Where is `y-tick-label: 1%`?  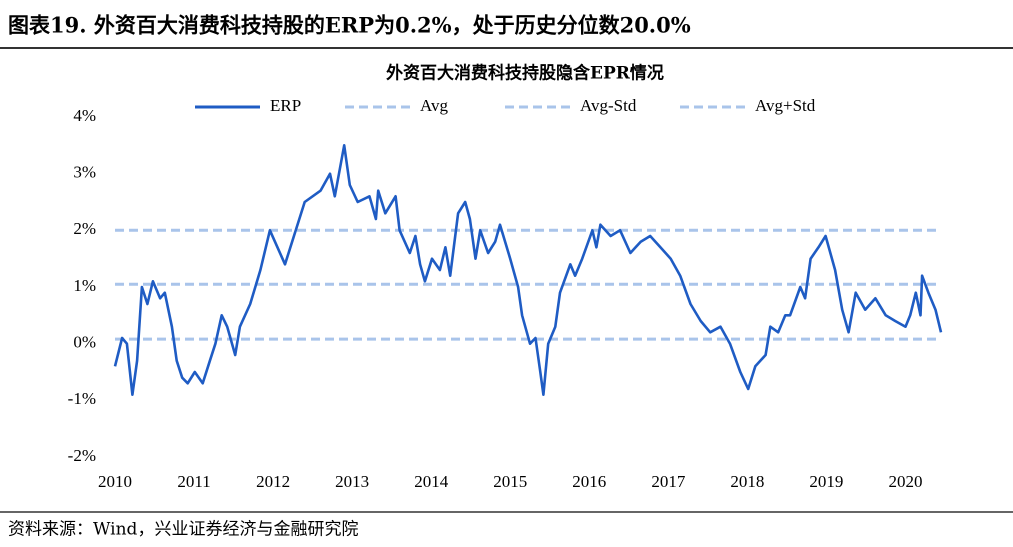 y-tick-label: 1% is located at coordinates (84, 285).